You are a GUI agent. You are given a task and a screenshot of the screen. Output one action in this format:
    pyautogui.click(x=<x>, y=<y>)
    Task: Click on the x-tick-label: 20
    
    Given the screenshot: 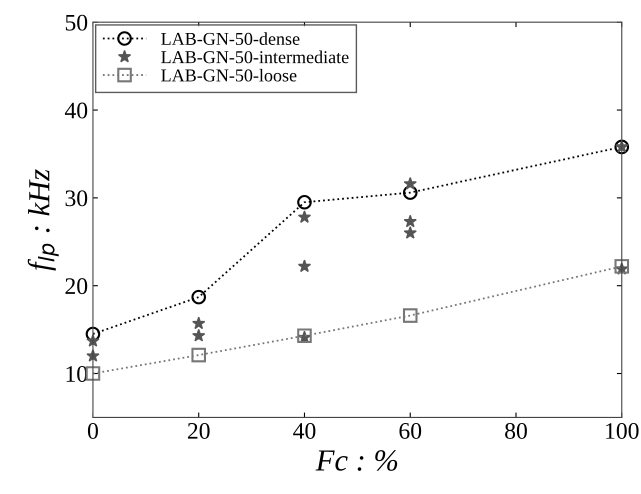 What is the action you would take?
    pyautogui.click(x=199, y=430)
    